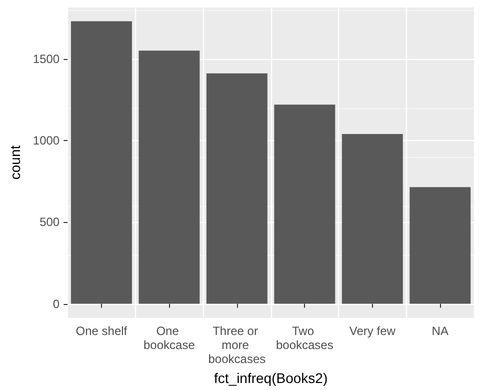  Describe the element at coordinates (15, 162) in the screenshot. I see `y-axis-title: count` at that location.